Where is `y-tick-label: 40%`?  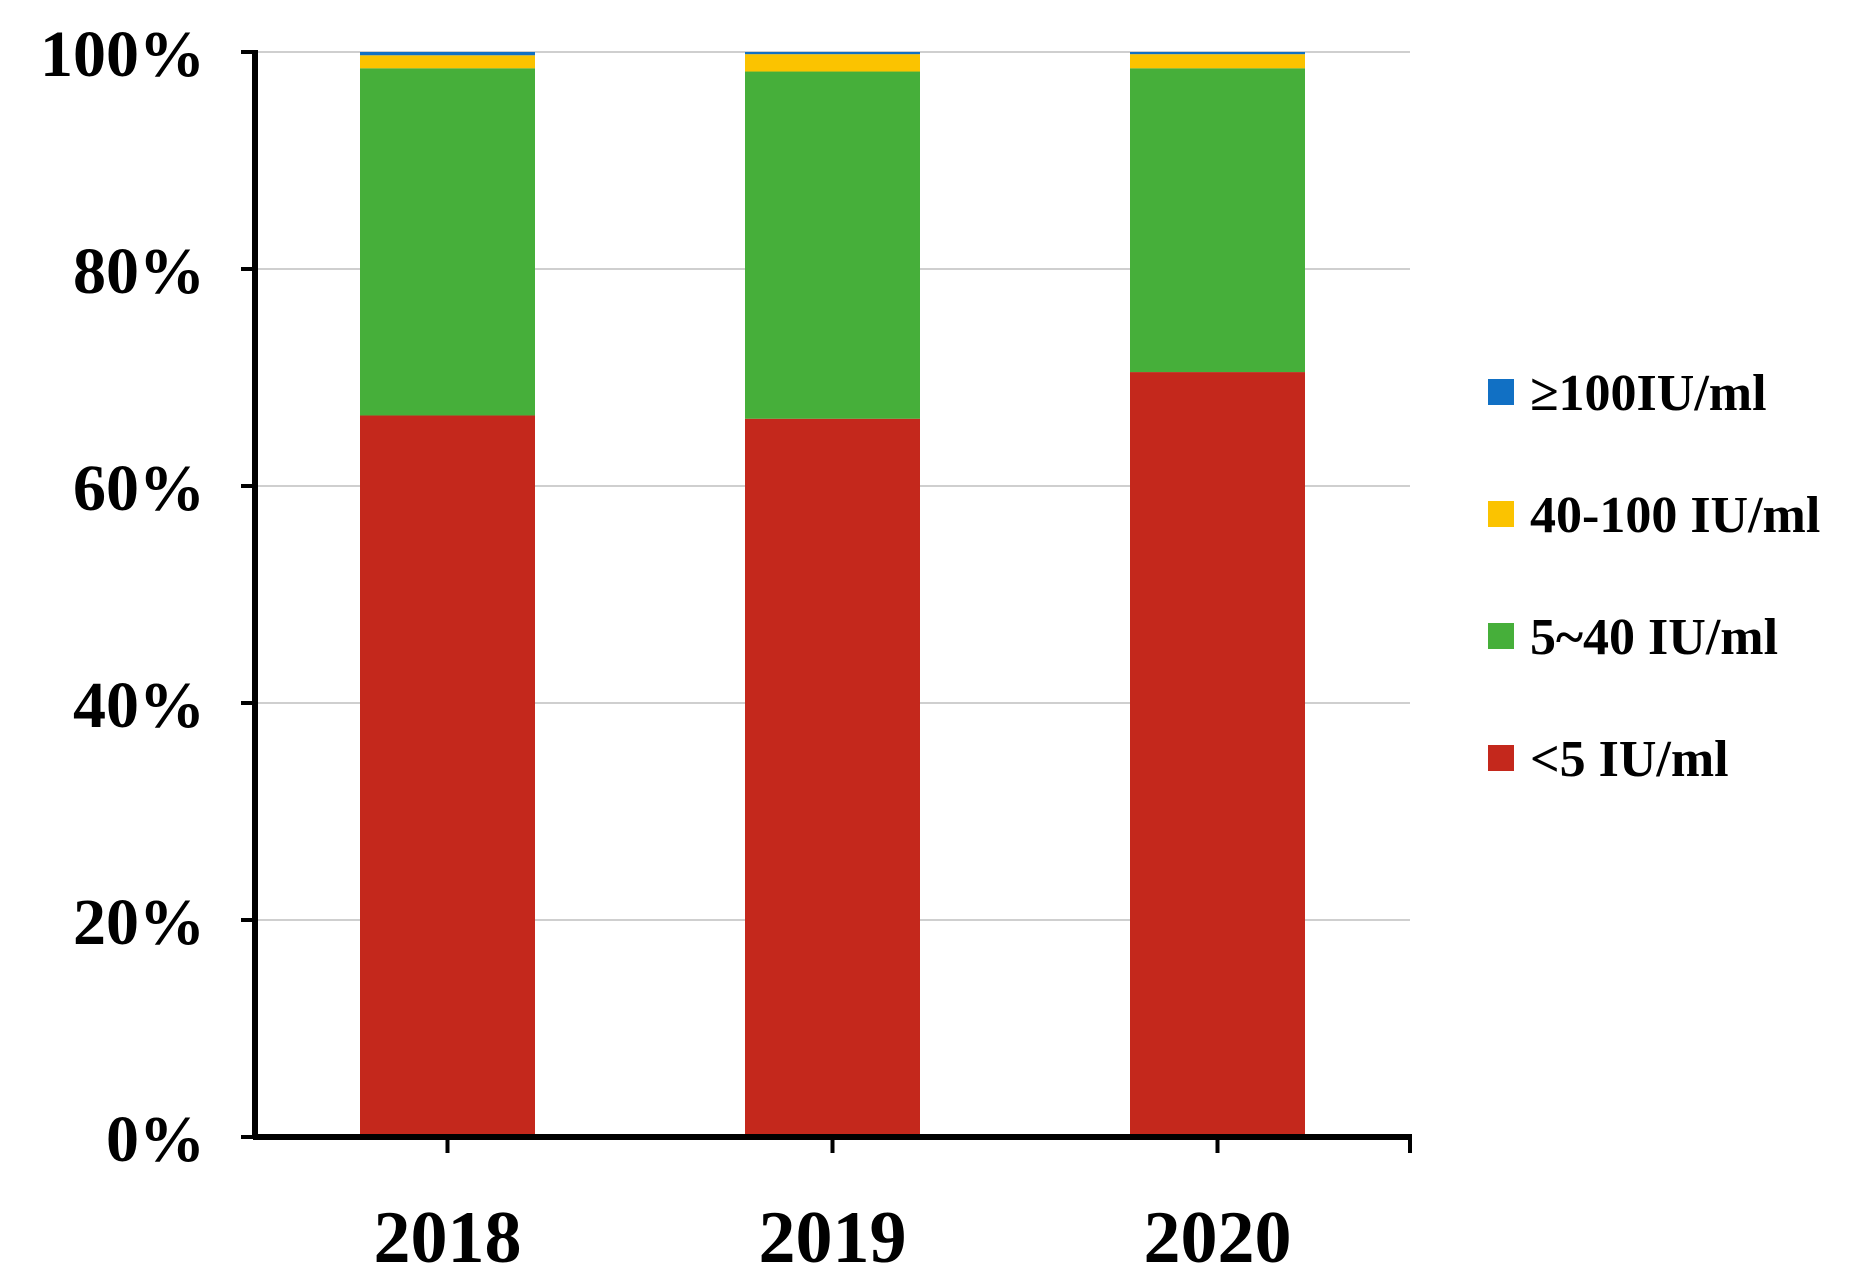 y-tick-label: 40% is located at coordinates (139, 705).